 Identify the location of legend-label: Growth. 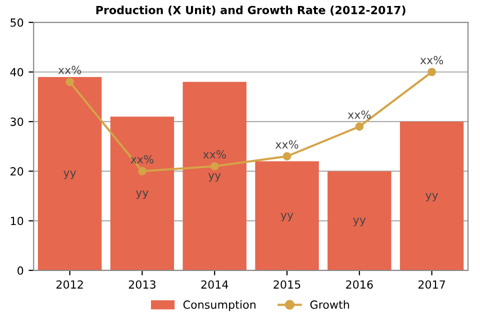
(329, 304).